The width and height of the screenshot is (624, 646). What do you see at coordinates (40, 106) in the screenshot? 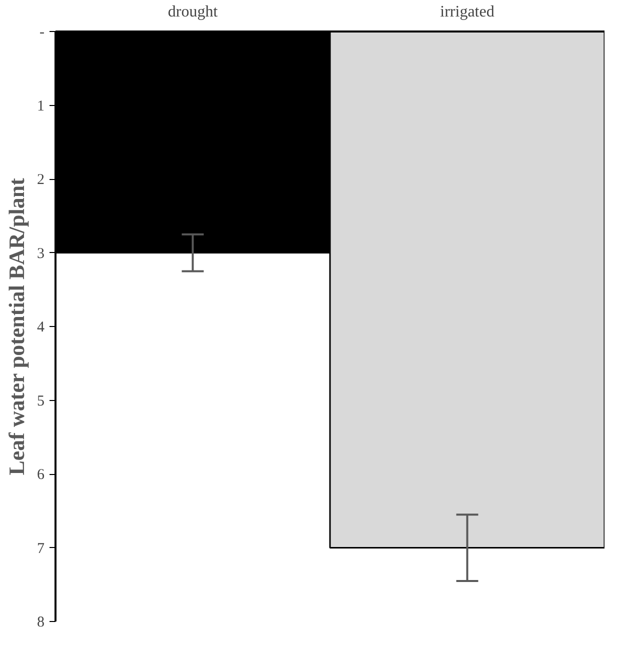
I see `y-tick-label: 1` at bounding box center [40, 106].